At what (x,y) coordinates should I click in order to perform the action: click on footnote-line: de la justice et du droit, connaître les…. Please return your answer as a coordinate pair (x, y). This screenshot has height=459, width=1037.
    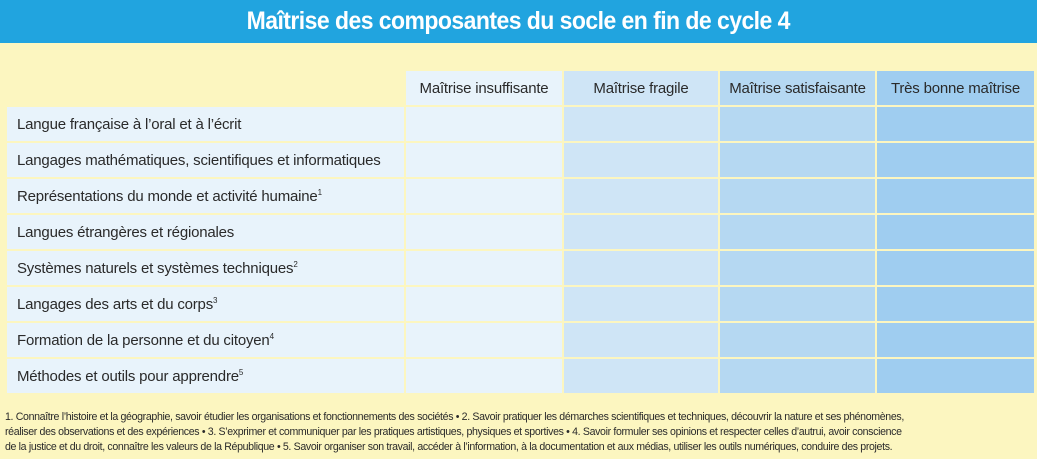
    Looking at the image, I should click on (449, 447).